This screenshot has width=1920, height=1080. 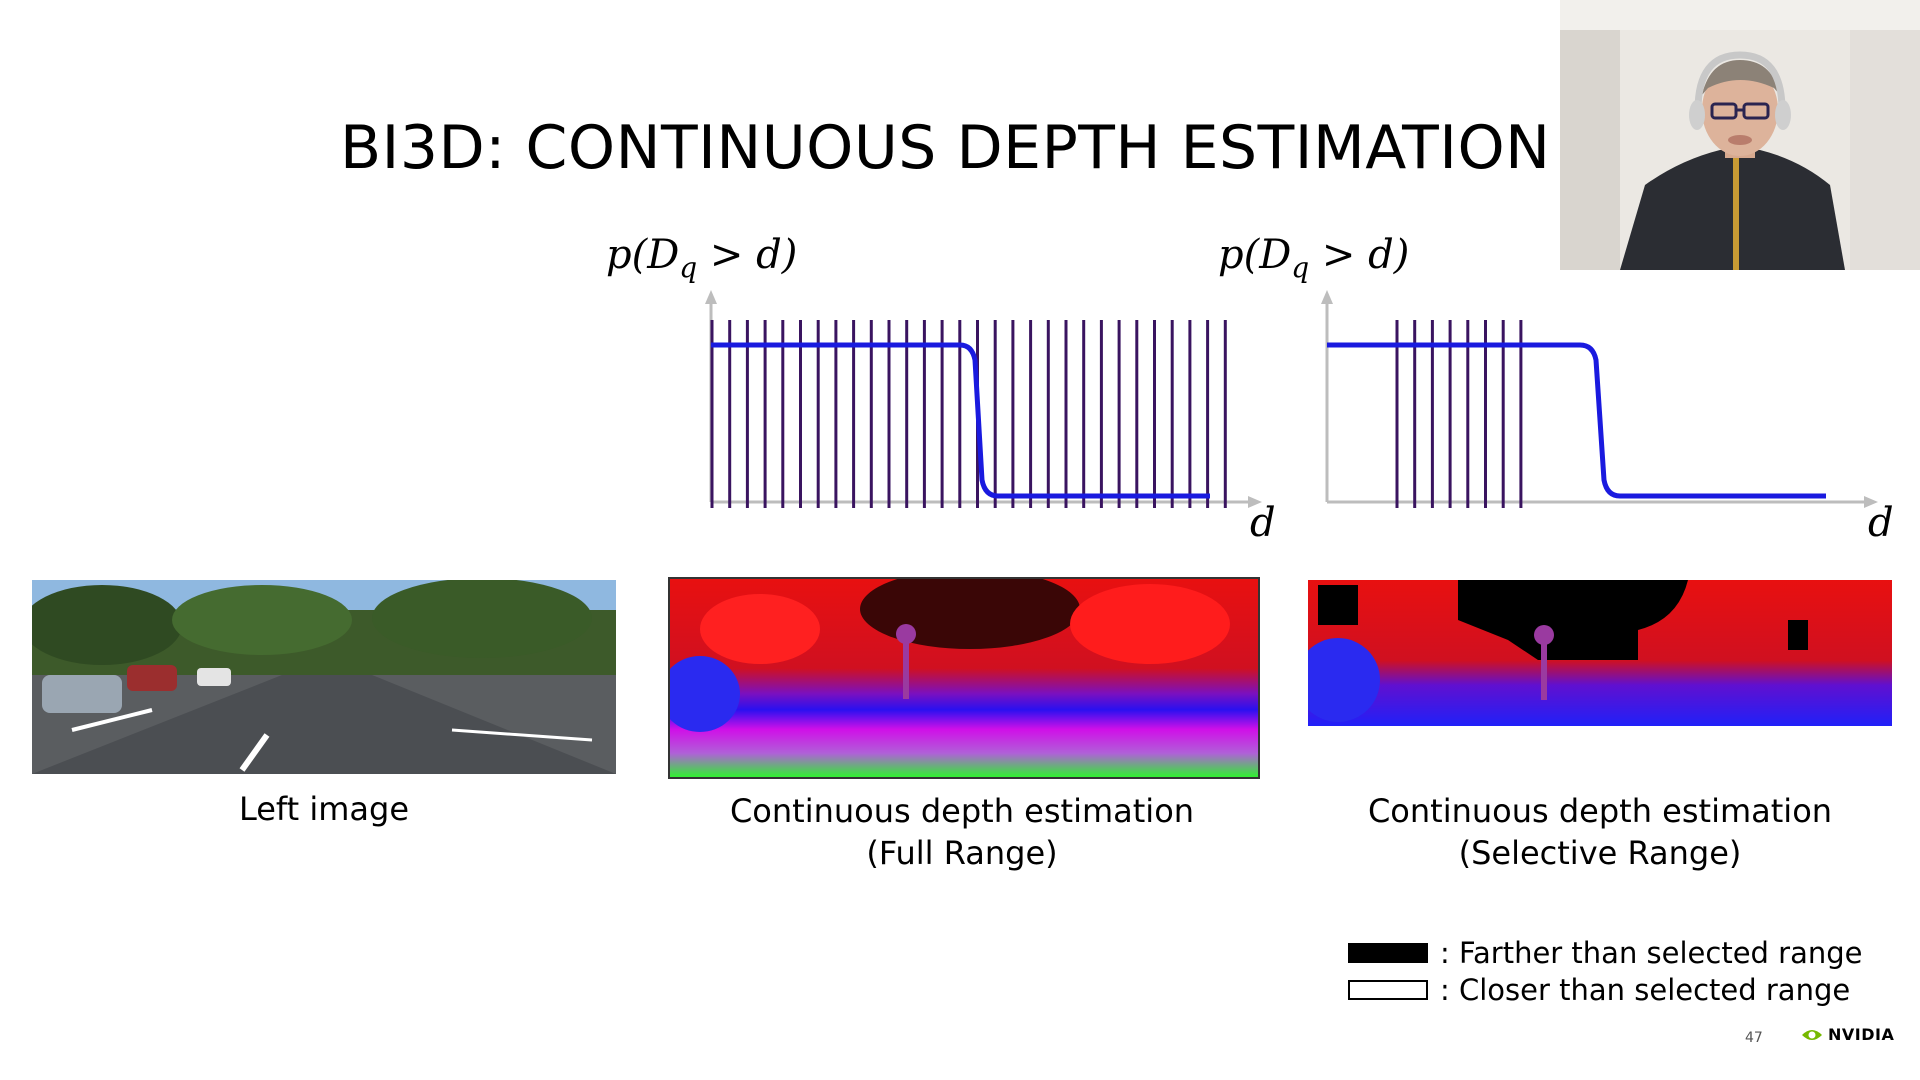 What do you see at coordinates (1740, 135) in the screenshot?
I see `webcam-video` at bounding box center [1740, 135].